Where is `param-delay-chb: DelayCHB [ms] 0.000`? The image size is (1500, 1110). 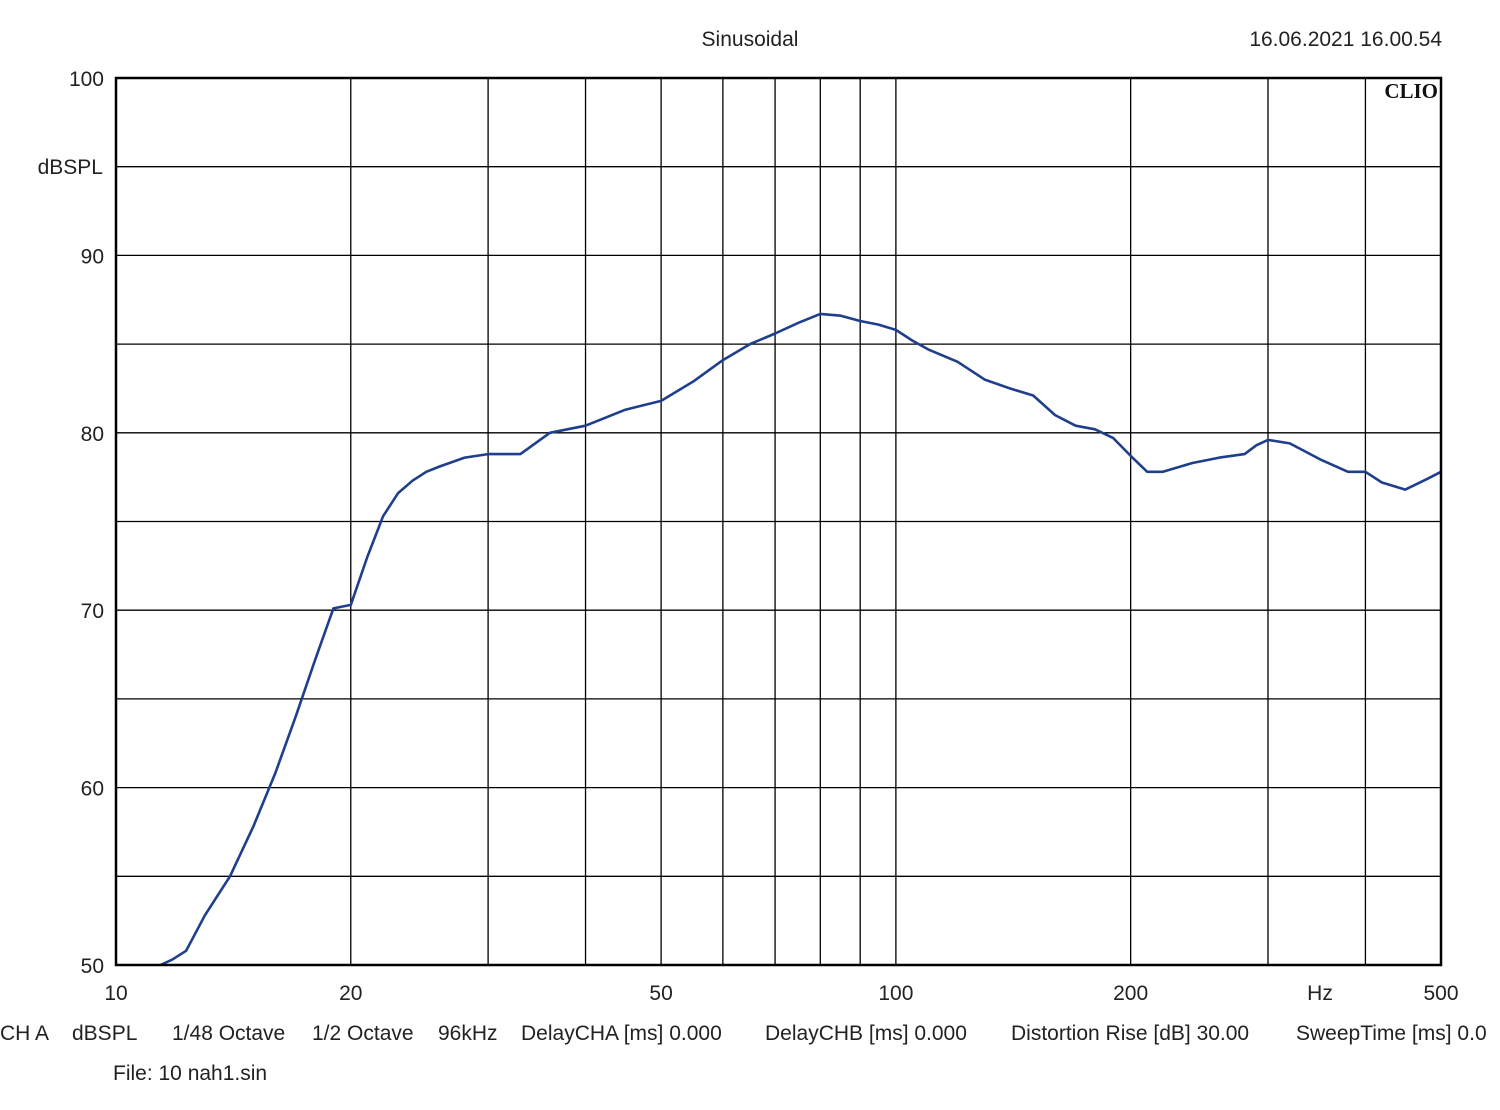 param-delay-chb: DelayCHB [ms] 0.000 is located at coordinates (866, 1033).